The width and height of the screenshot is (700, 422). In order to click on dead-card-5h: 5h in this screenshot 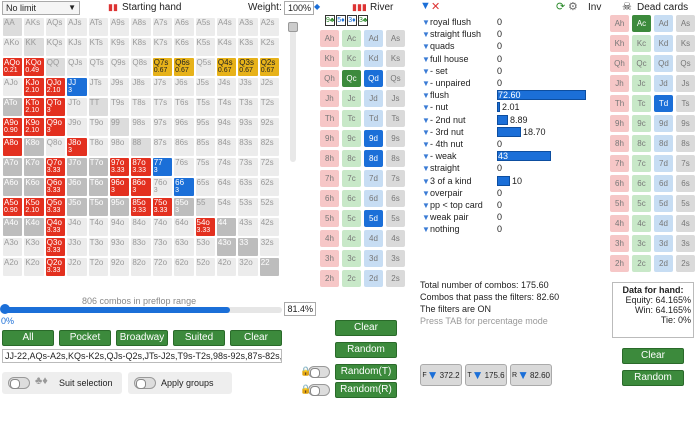, I will do `click(619, 203)`.